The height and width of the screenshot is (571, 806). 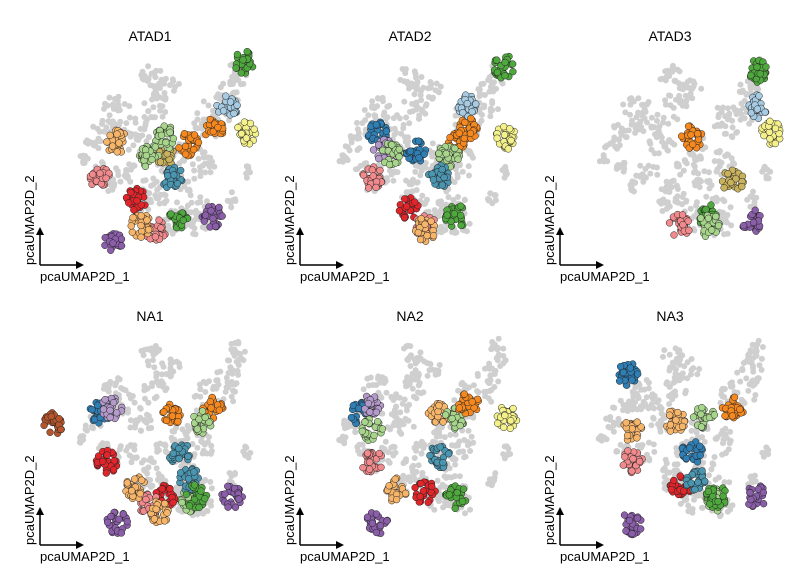 What do you see at coordinates (372, 462) in the screenshot?
I see `highlight-group-pink` at bounding box center [372, 462].